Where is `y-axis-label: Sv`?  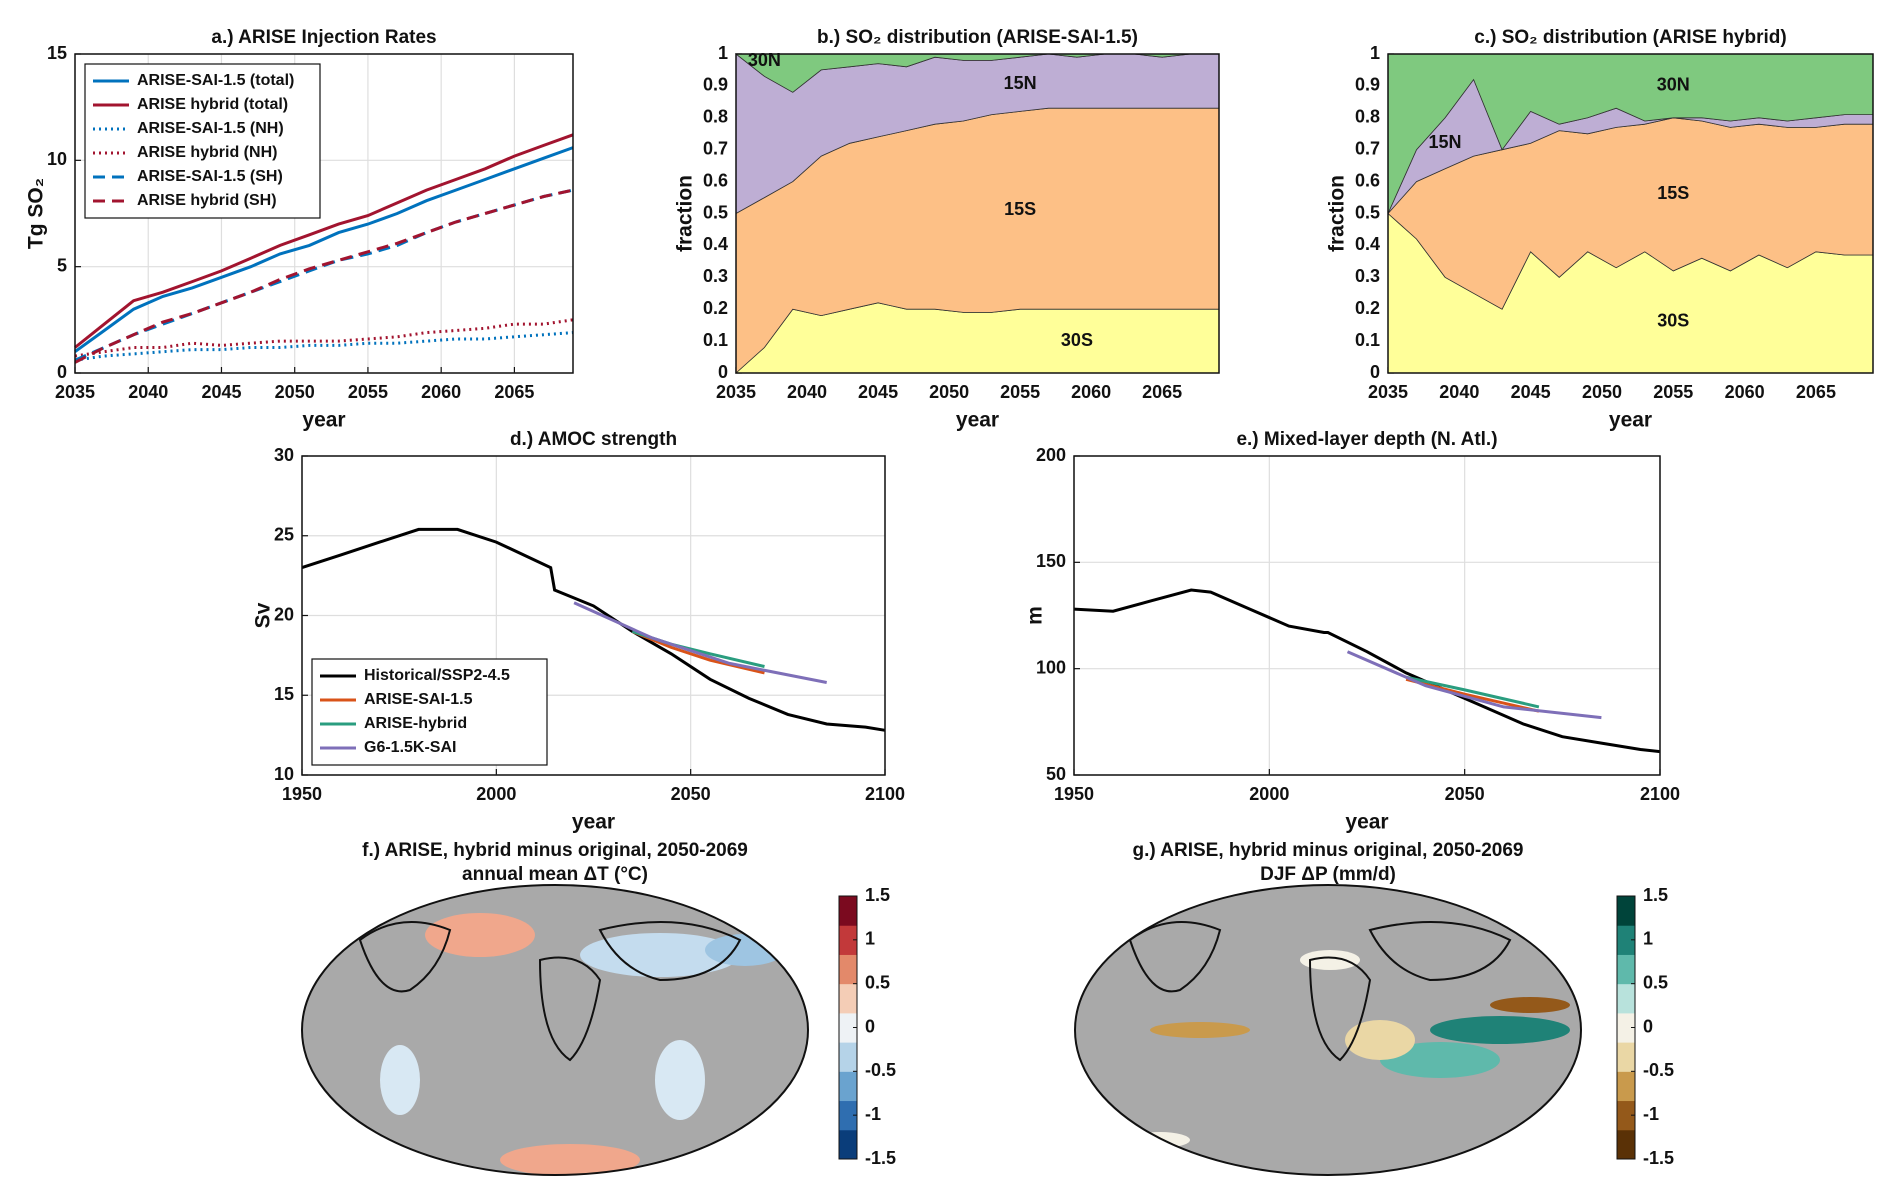
y-axis-label: Sv is located at coordinates (263, 615).